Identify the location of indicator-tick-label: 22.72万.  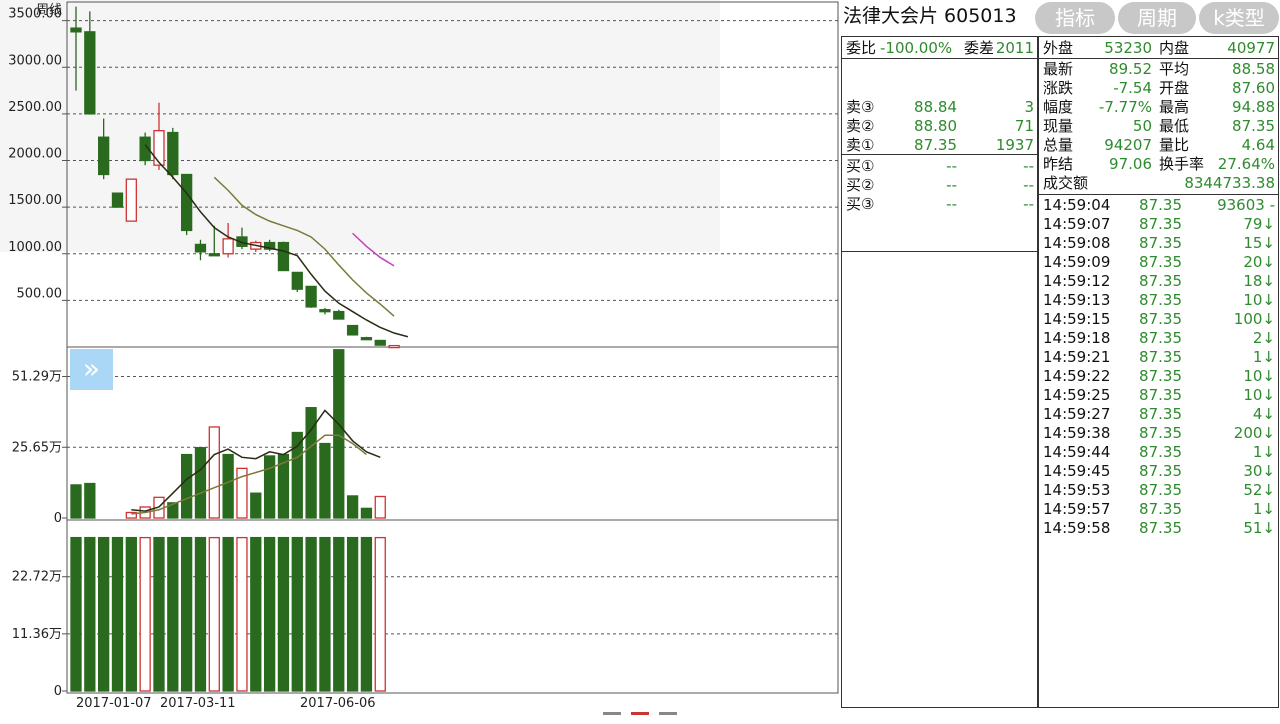
(37, 577).